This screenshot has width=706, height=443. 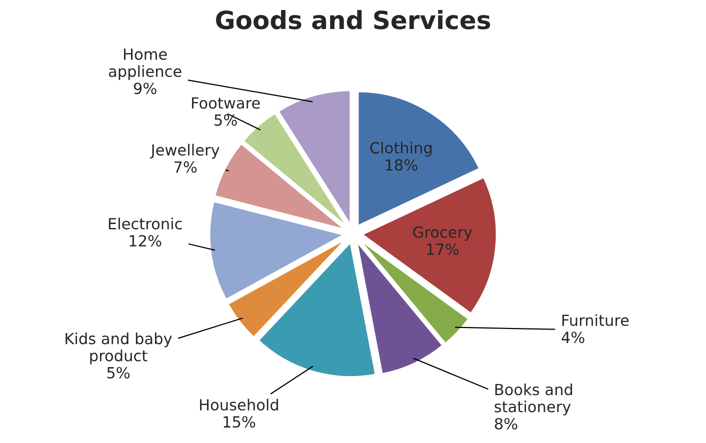 I want to click on data-label: 8%, so click(x=506, y=424).